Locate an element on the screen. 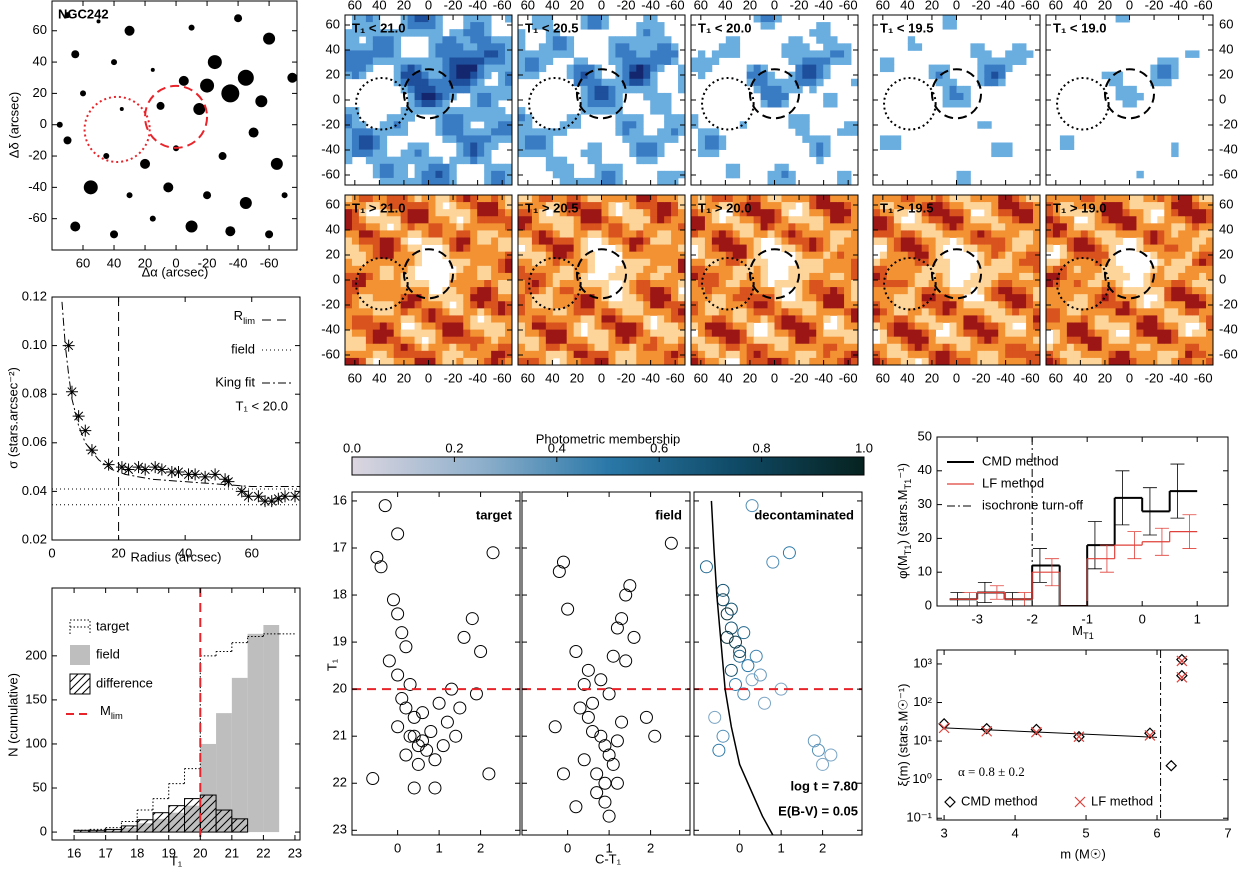 This screenshot has height=873, width=1242. plot-area is located at coordinates (176, 125).